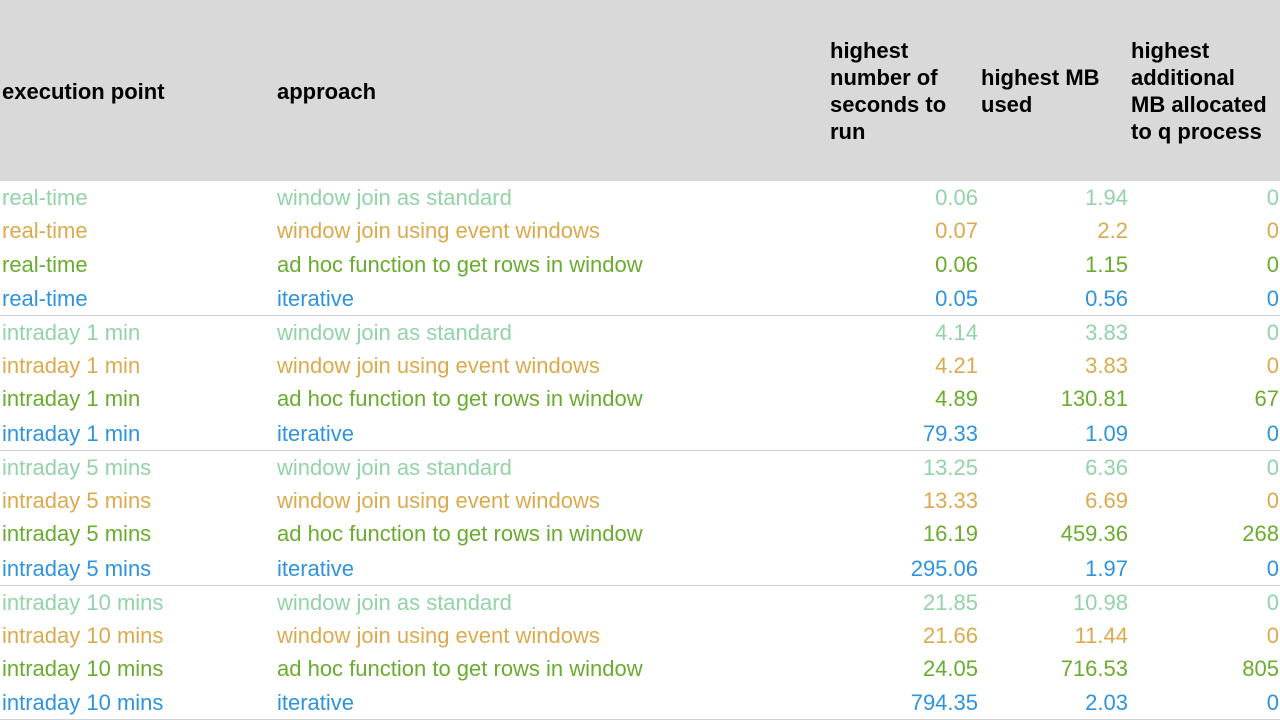 The image size is (1280, 720). Describe the element at coordinates (1040, 91) in the screenshot. I see `header-mb-used: highest MB used` at that location.